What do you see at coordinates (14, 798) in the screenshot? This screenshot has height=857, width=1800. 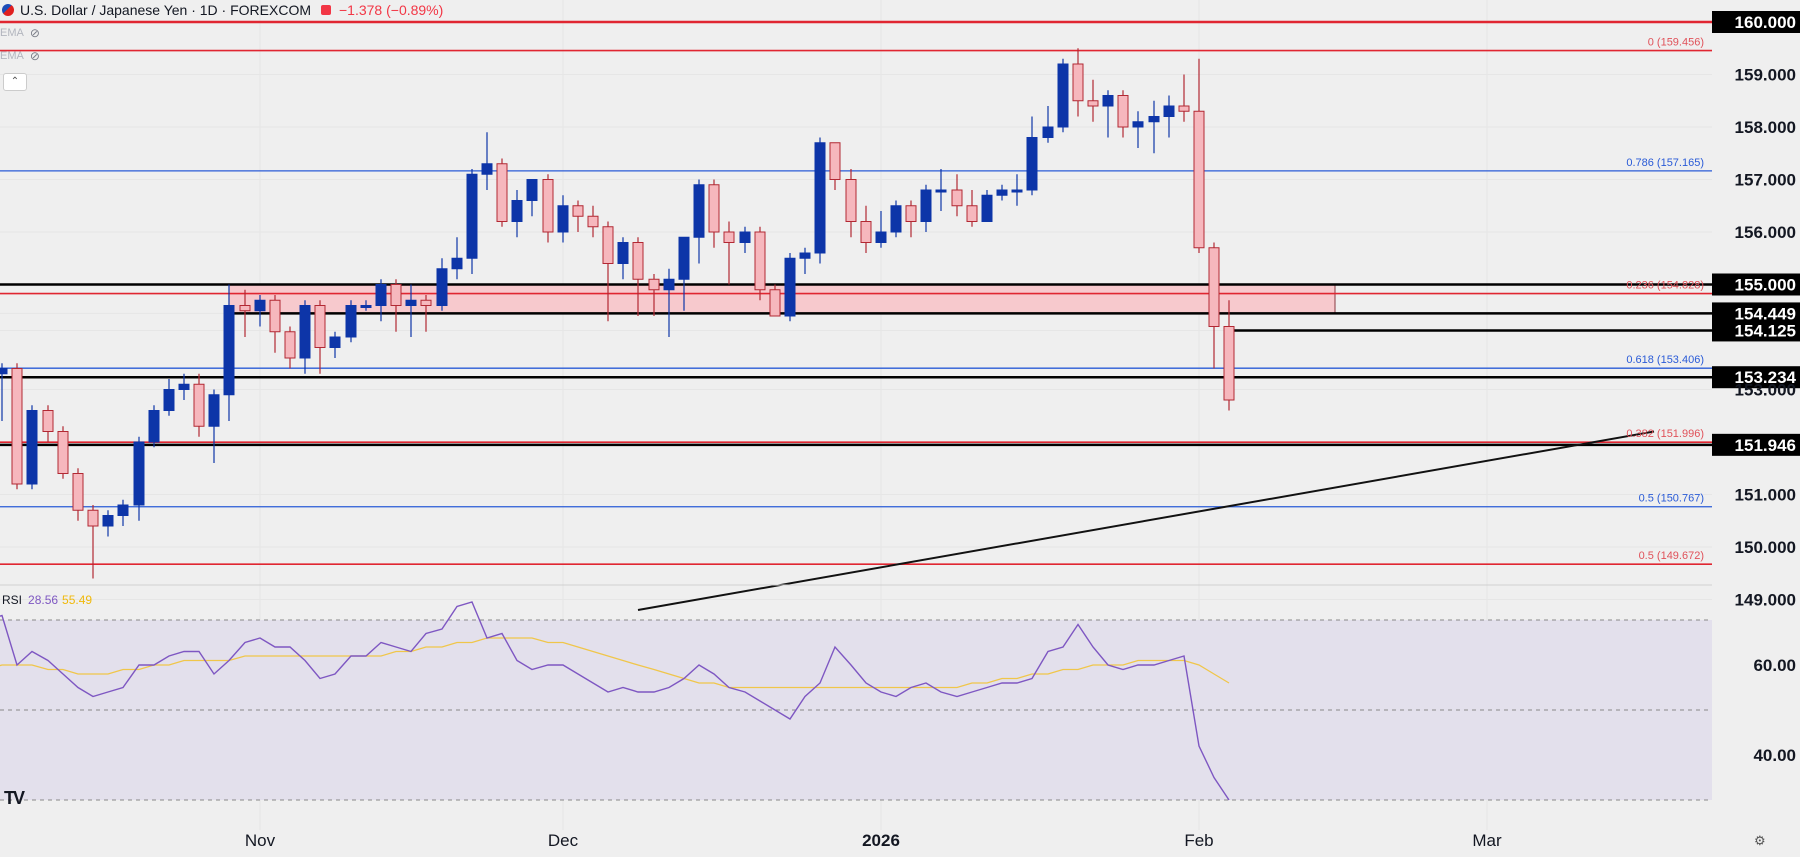 I see `tradingview-logo: TV` at bounding box center [14, 798].